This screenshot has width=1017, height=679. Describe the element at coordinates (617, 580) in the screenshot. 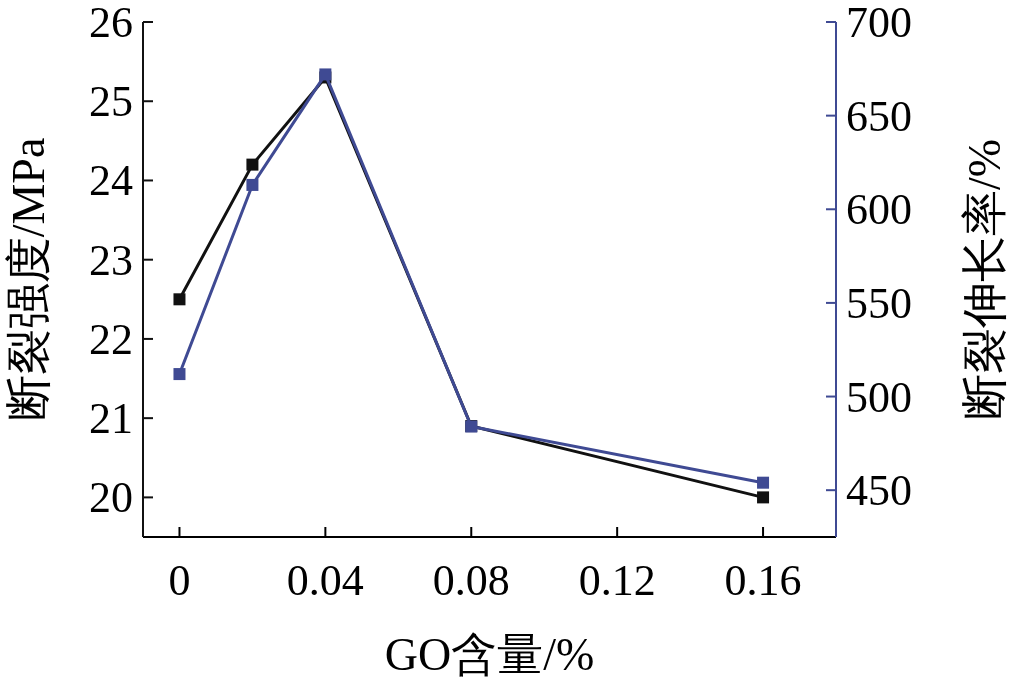

I see `x-tick-label: 0.12` at that location.